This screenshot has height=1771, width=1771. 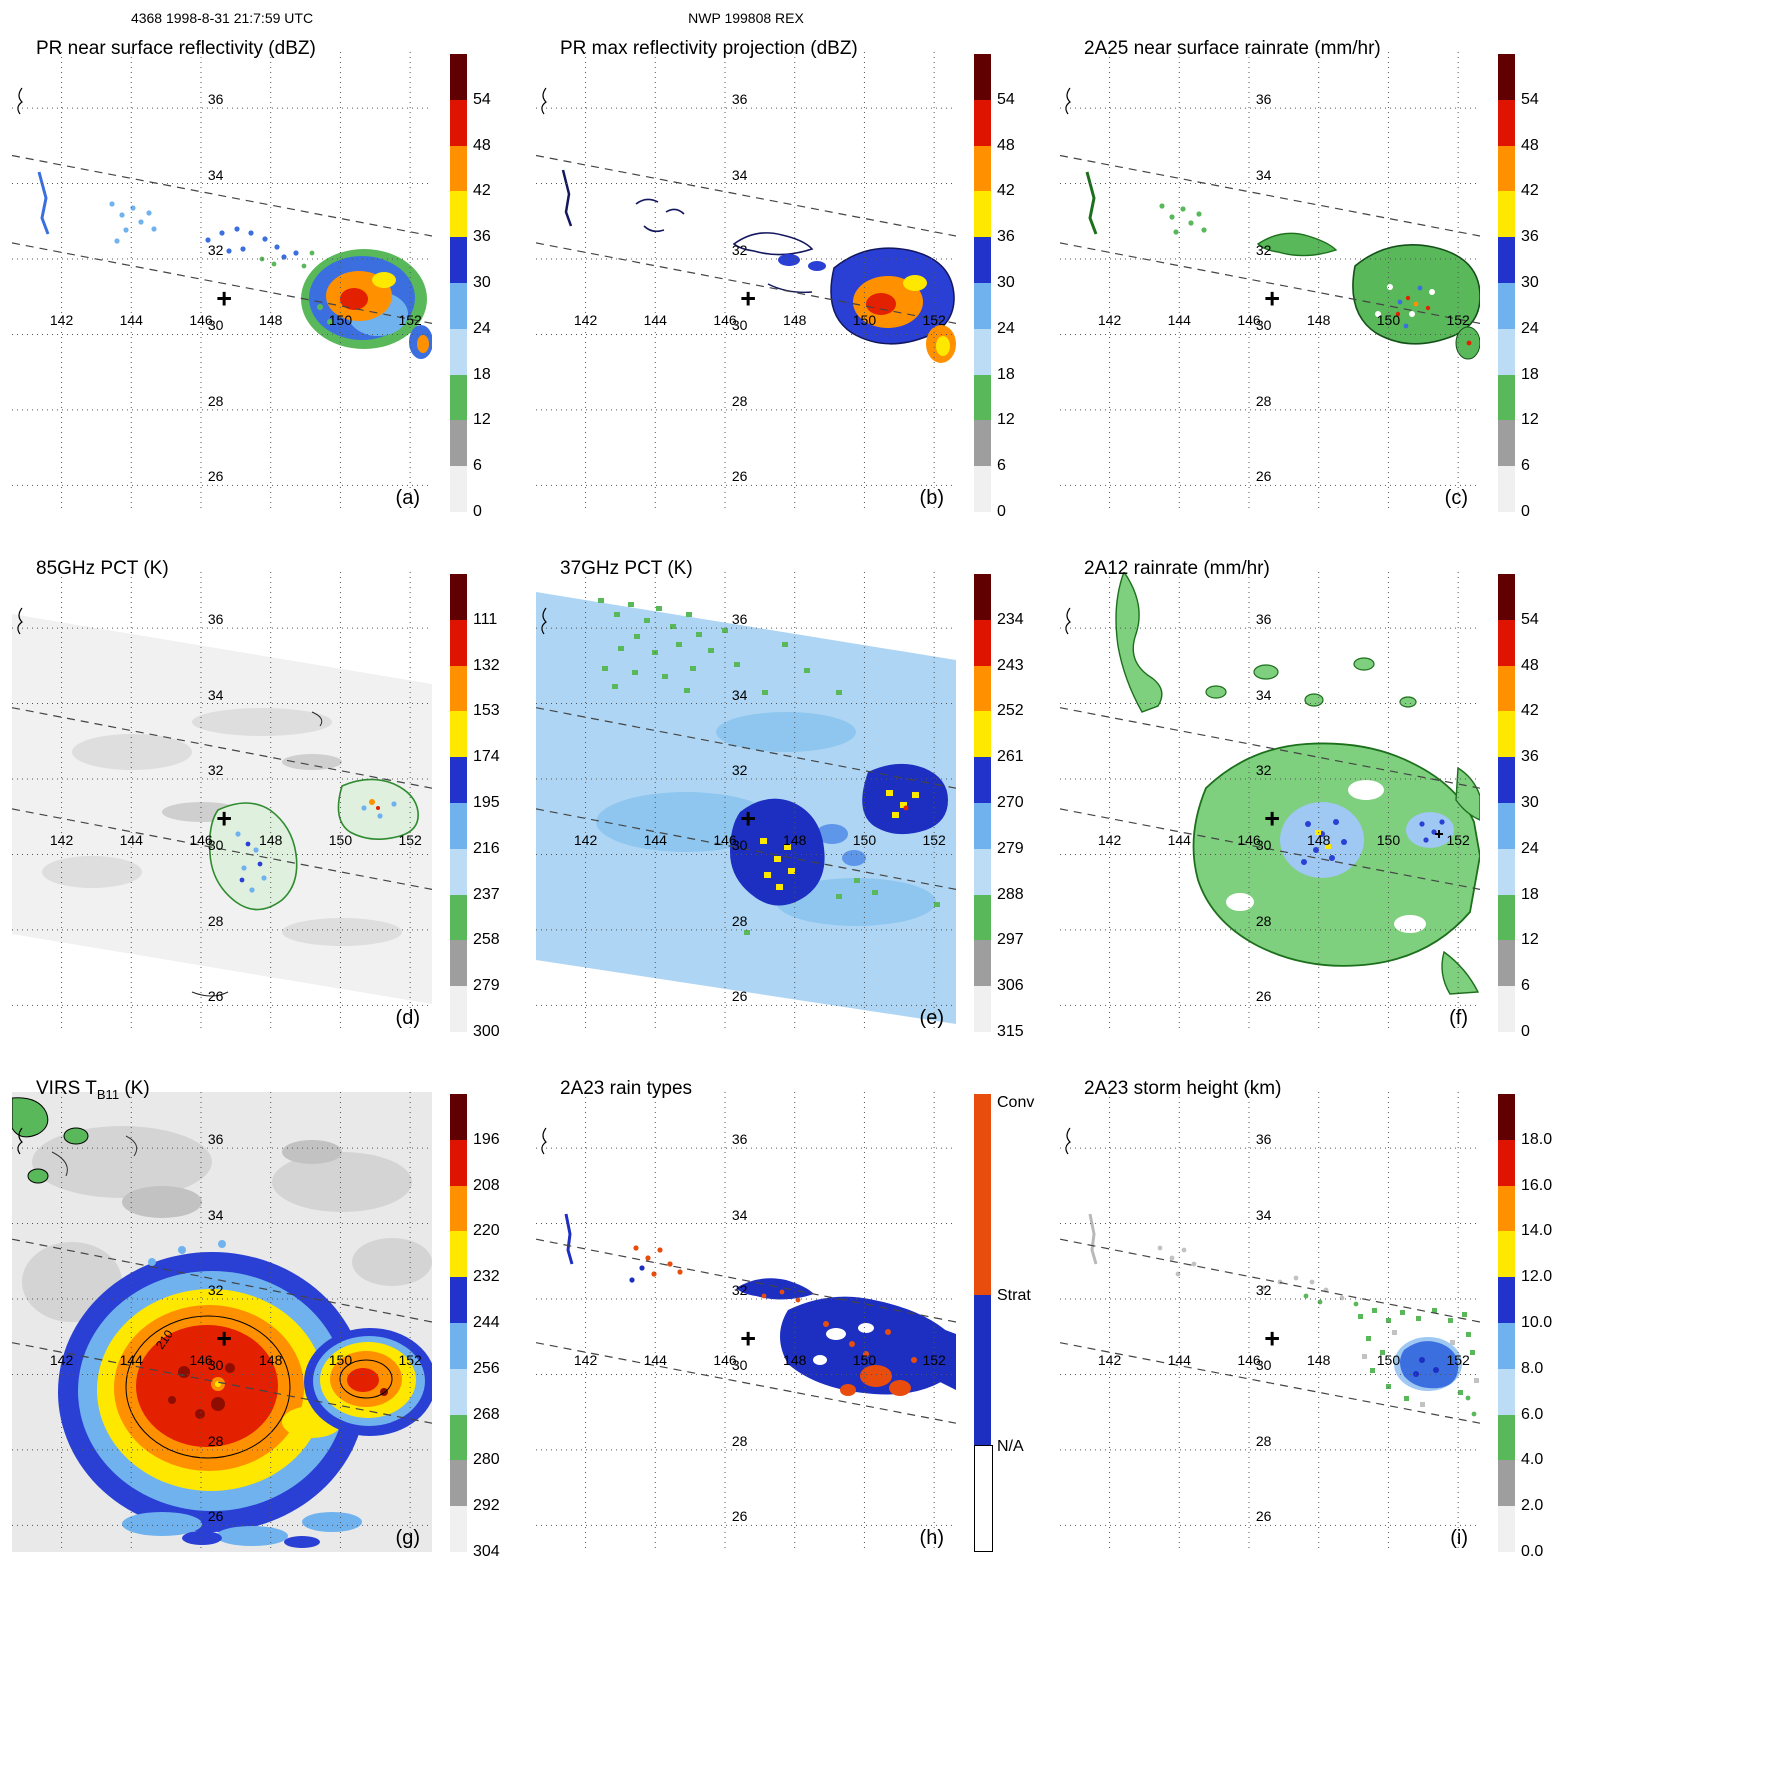 What do you see at coordinates (1010, 757) in the screenshot?
I see `colorbar-tick: 261` at bounding box center [1010, 757].